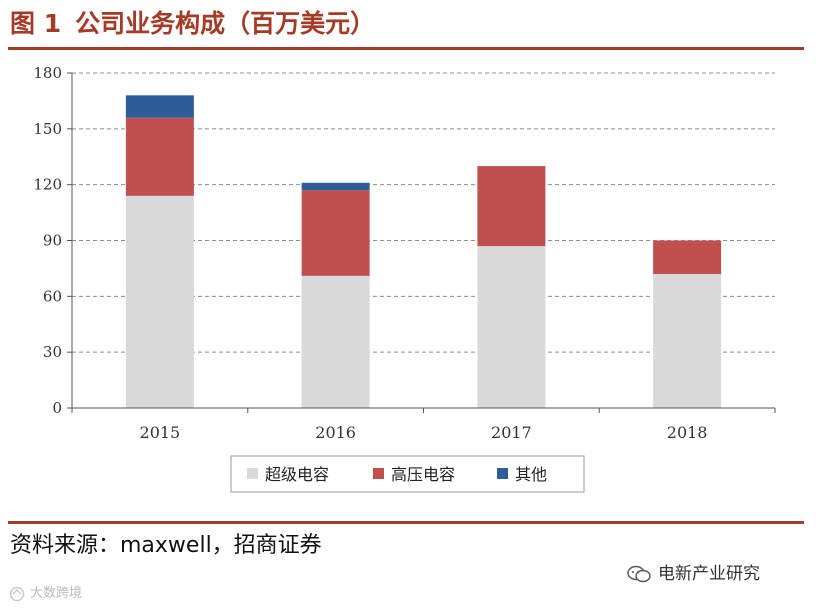  What do you see at coordinates (639, 574) in the screenshot?
I see `wechat-icon` at bounding box center [639, 574].